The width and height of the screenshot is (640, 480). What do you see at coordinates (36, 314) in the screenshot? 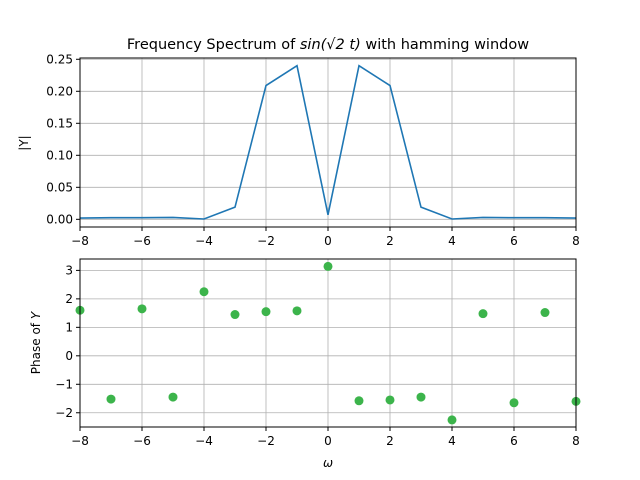
I see `phase-y-label-math: Y` at bounding box center [36, 314].